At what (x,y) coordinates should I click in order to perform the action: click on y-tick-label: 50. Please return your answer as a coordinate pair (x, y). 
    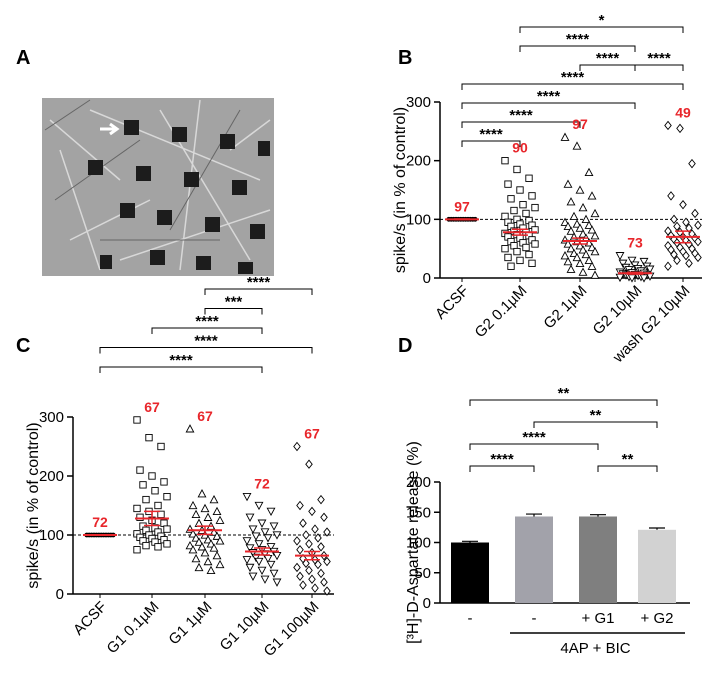
    Looking at the image, I should click on (422, 573).